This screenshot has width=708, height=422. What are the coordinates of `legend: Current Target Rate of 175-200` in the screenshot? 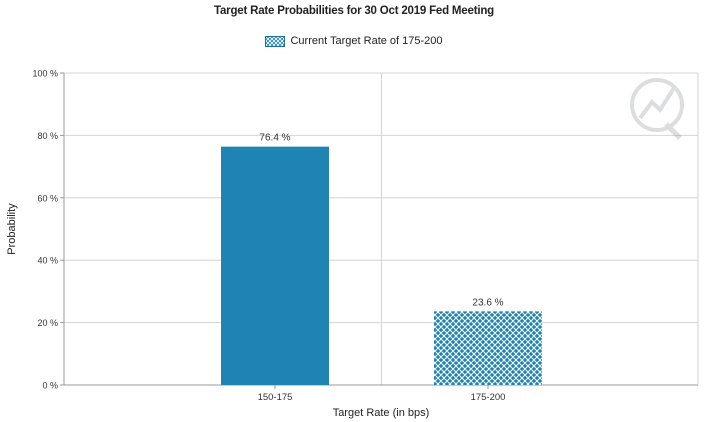 It's located at (354, 41).